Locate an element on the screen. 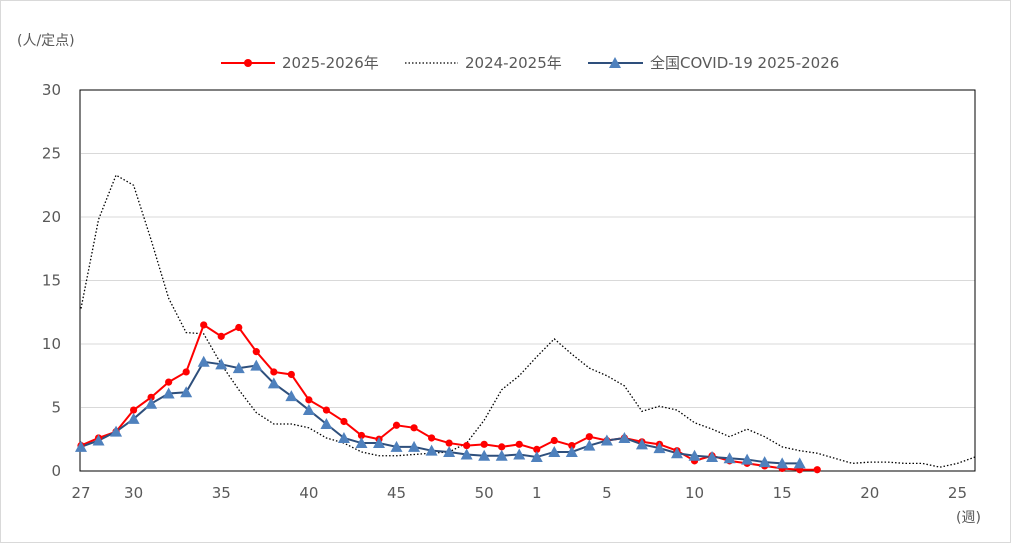 This screenshot has height=547, width=1011. legend-item-2025-2026: 2025-2026年 is located at coordinates (300, 63).